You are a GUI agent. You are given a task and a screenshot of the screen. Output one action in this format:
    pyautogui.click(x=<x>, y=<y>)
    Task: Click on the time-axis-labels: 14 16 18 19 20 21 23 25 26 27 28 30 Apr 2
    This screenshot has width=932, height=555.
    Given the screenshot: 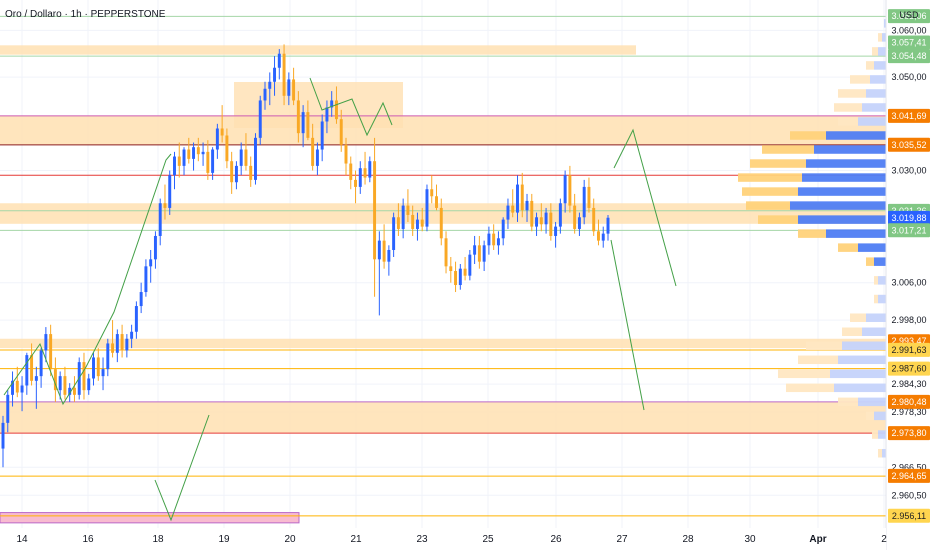 What is the action you would take?
    pyautogui.click(x=451, y=539)
    